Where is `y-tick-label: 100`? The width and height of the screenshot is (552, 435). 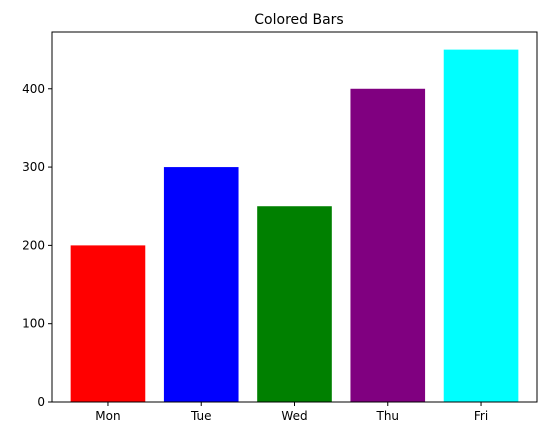 y-tick-label: 100 is located at coordinates (33, 324).